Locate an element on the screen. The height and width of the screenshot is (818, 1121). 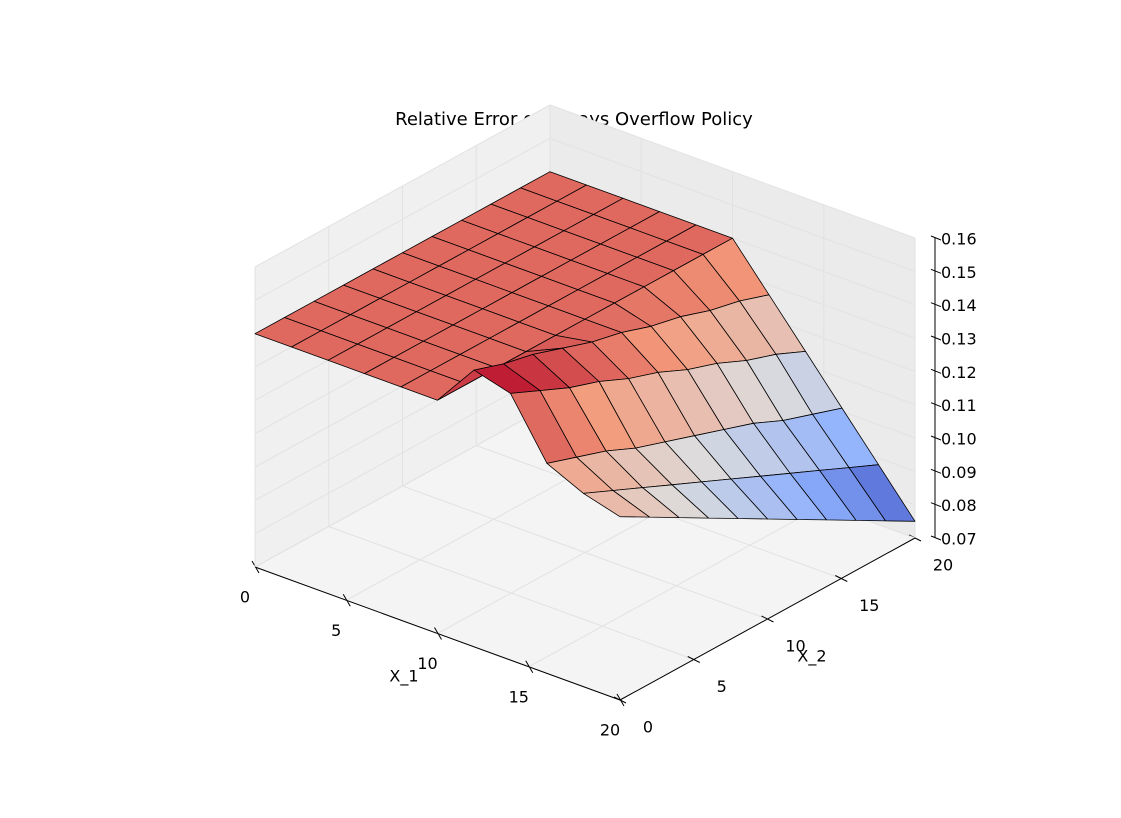
x-tick-label: 10 is located at coordinates (427, 663).